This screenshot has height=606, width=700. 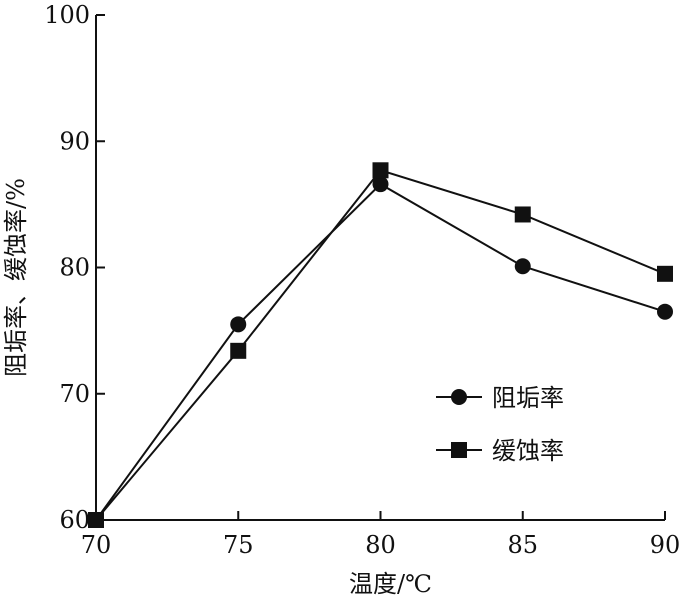 I want to click on legend-label: 缓蚀率, so click(x=528, y=451).